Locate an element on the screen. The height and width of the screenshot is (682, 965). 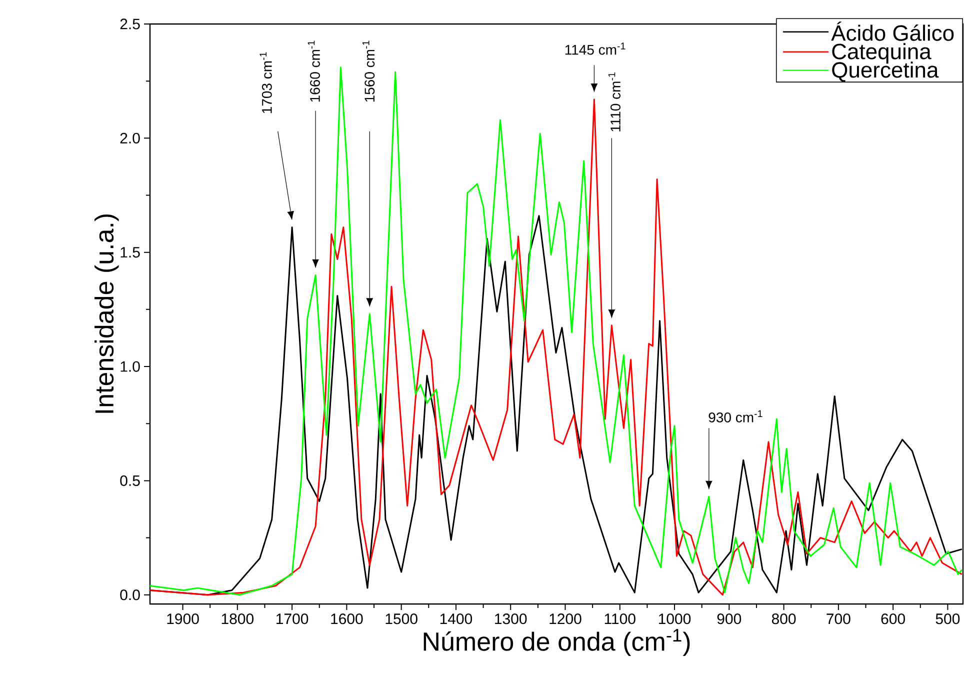
x-tick-label: 1200 is located at coordinates (566, 619).